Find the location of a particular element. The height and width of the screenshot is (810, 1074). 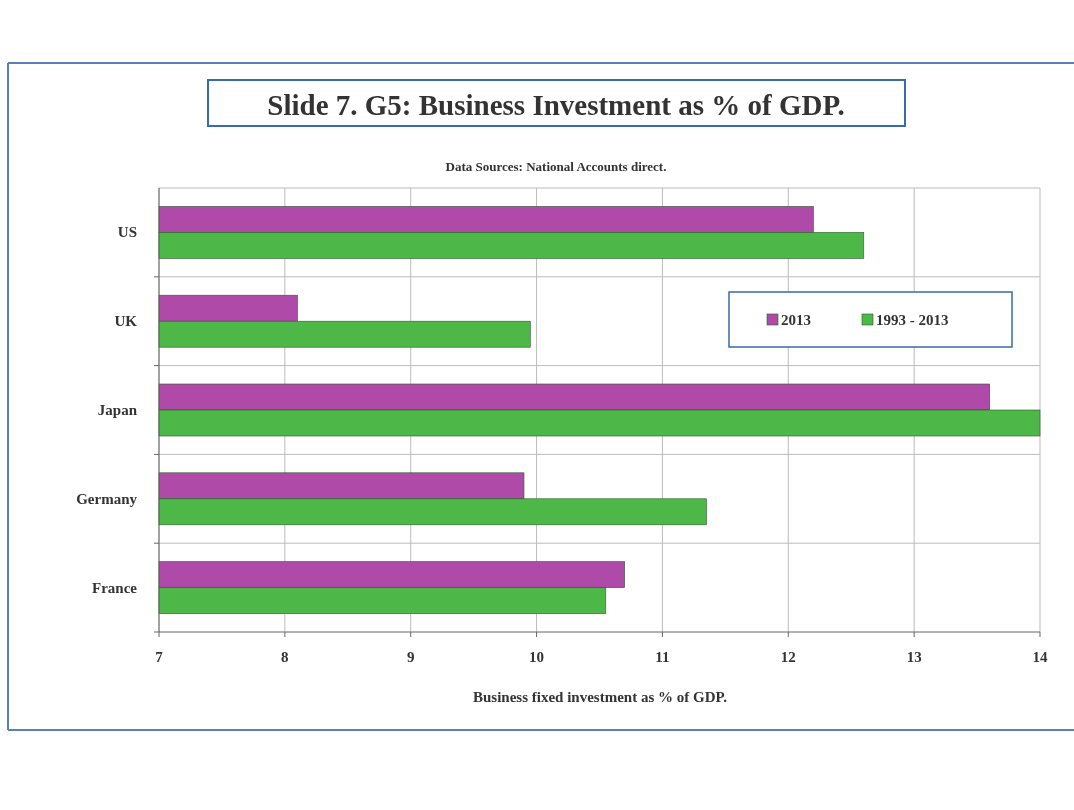

chart-subtitle: Data Sources: National Accounts direct. is located at coordinates (556, 166).